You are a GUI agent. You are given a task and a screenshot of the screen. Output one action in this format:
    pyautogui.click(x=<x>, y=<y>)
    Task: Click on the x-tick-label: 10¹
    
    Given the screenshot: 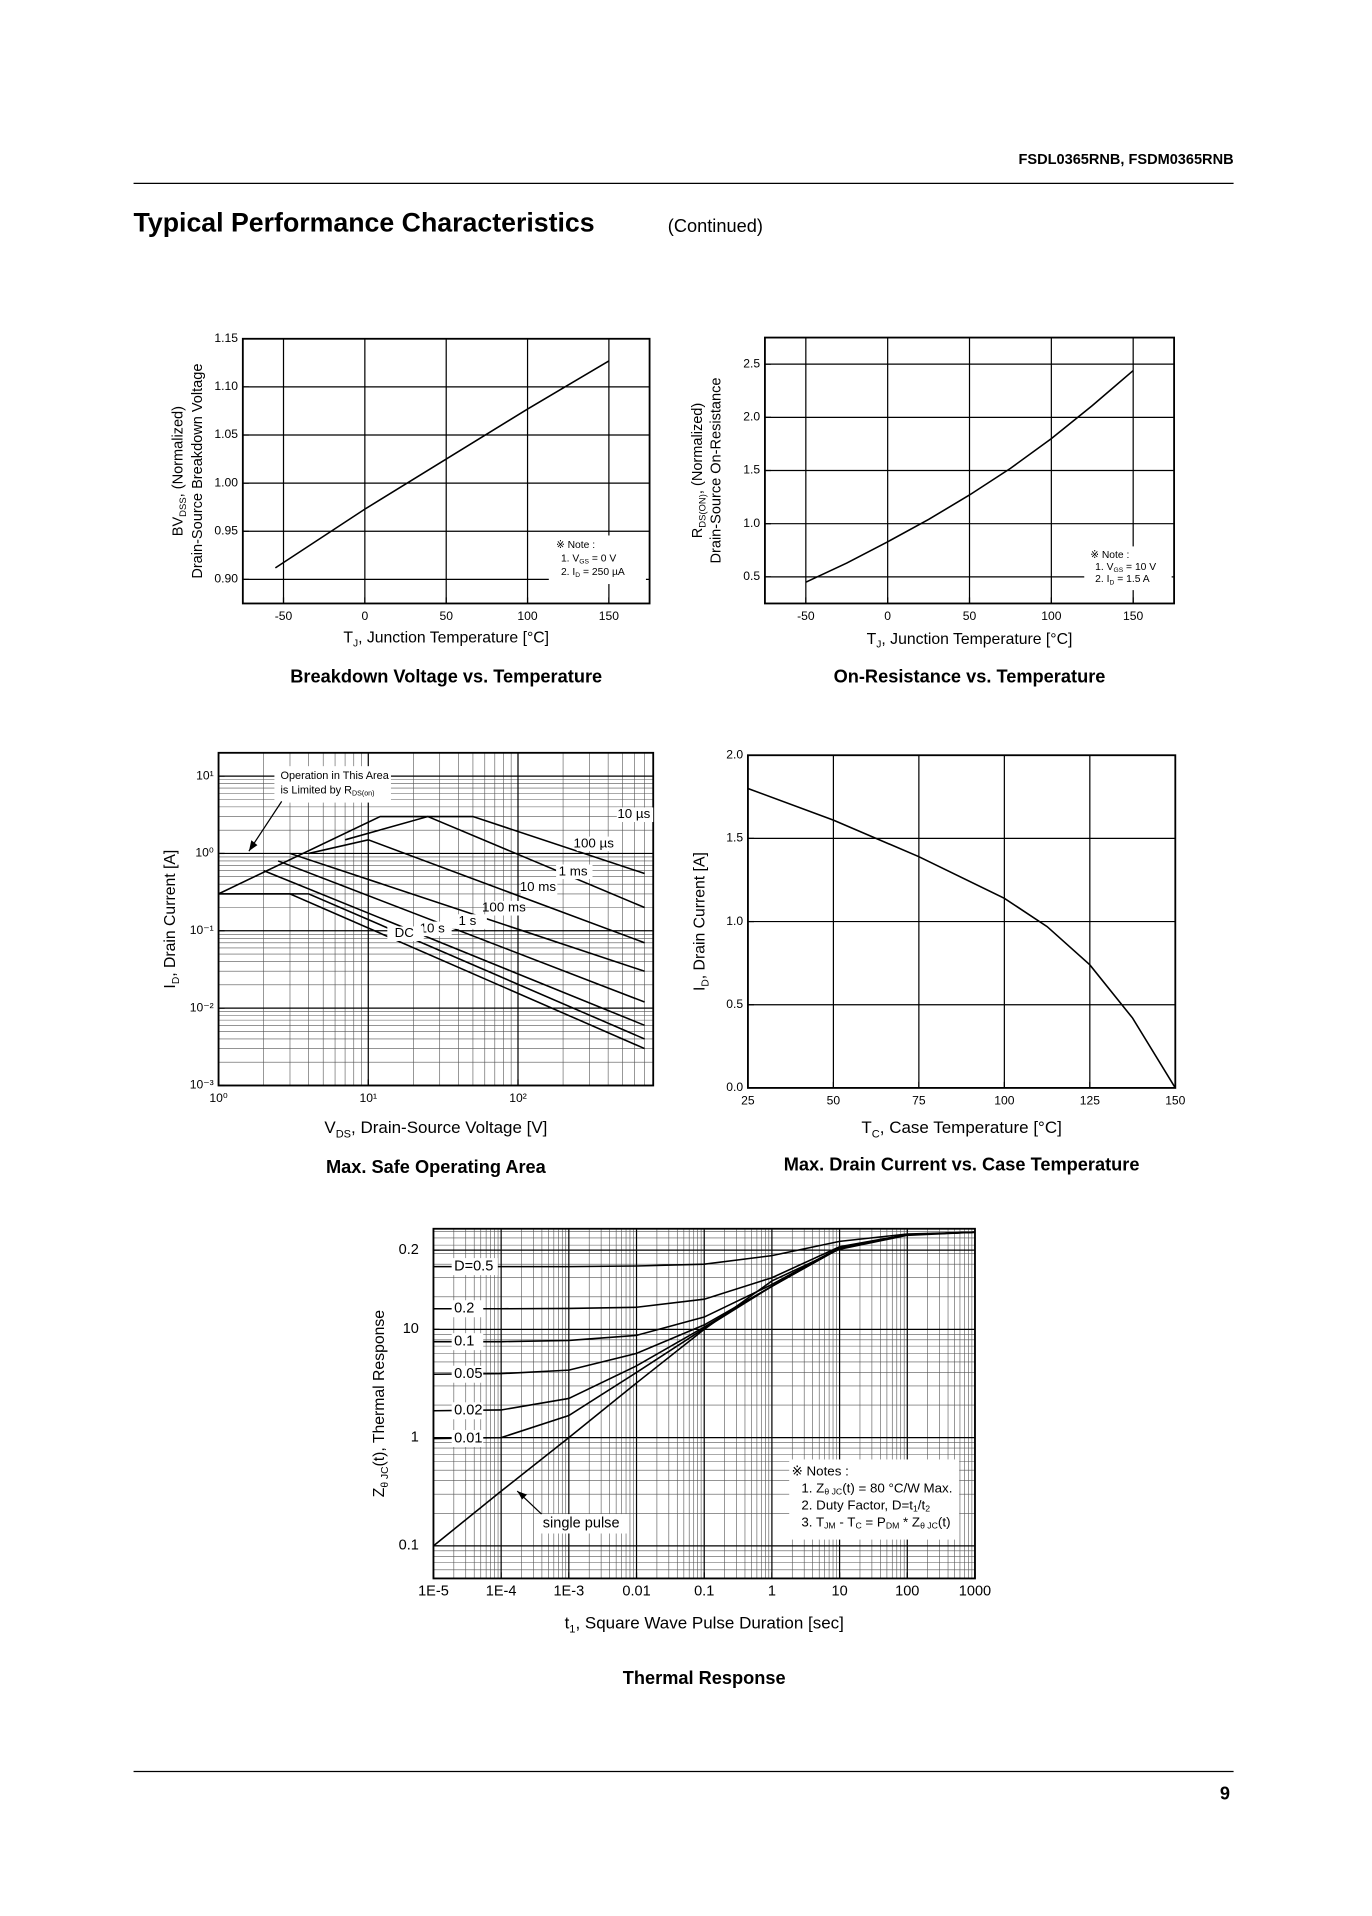 What is the action you would take?
    pyautogui.click(x=369, y=1098)
    